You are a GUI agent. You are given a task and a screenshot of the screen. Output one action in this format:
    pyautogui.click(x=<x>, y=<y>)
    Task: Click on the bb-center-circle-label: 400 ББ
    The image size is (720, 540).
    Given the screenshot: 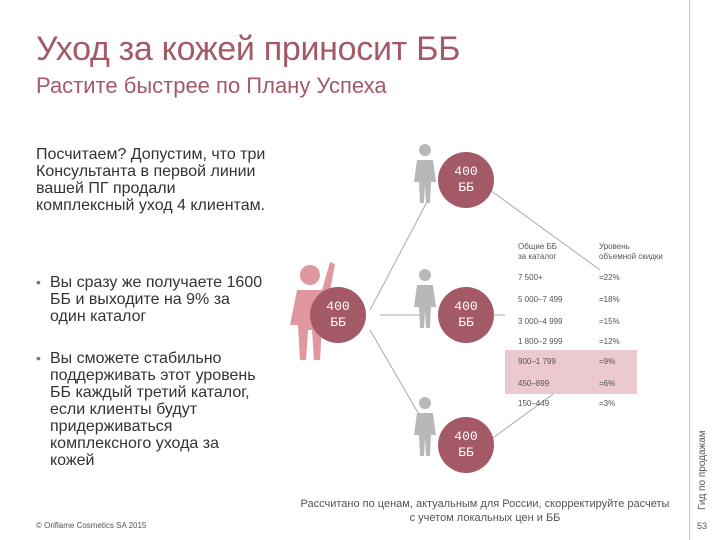 What is the action you would take?
    pyautogui.click(x=338, y=314)
    